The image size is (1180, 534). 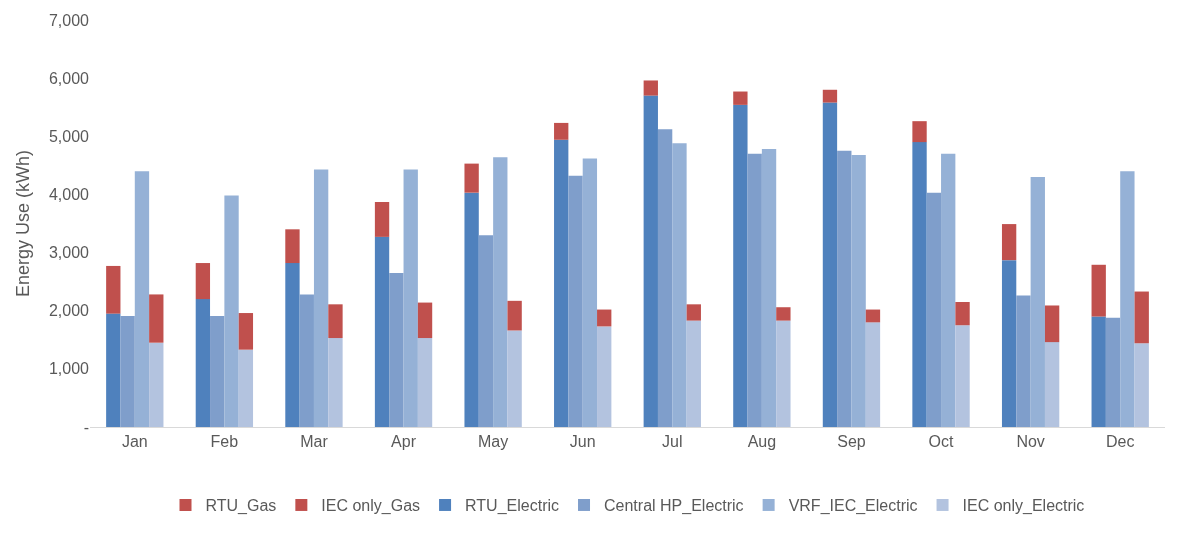 I want to click on y-tick-label: 5,000, so click(x=69, y=136).